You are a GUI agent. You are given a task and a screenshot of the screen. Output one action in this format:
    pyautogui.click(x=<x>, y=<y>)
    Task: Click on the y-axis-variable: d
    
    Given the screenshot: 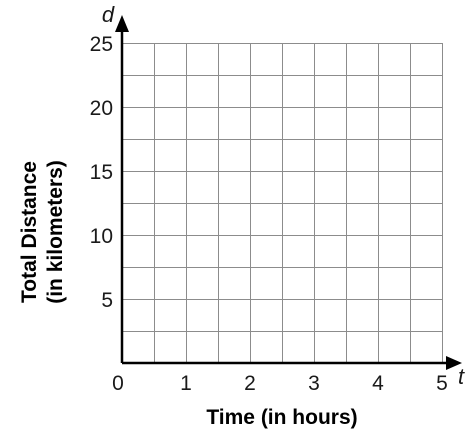 What is the action you would take?
    pyautogui.click(x=108, y=14)
    